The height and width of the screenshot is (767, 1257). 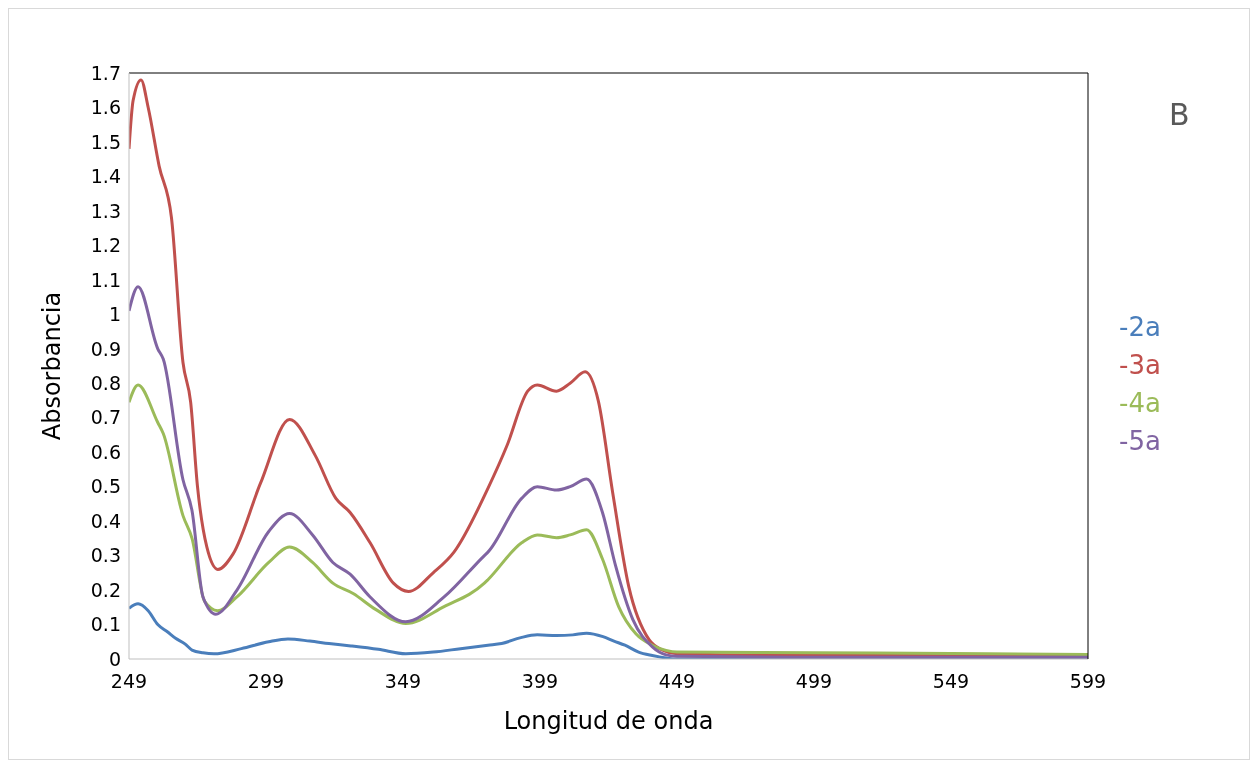 What do you see at coordinates (814, 681) in the screenshot?
I see `x-tick-label: 499` at bounding box center [814, 681].